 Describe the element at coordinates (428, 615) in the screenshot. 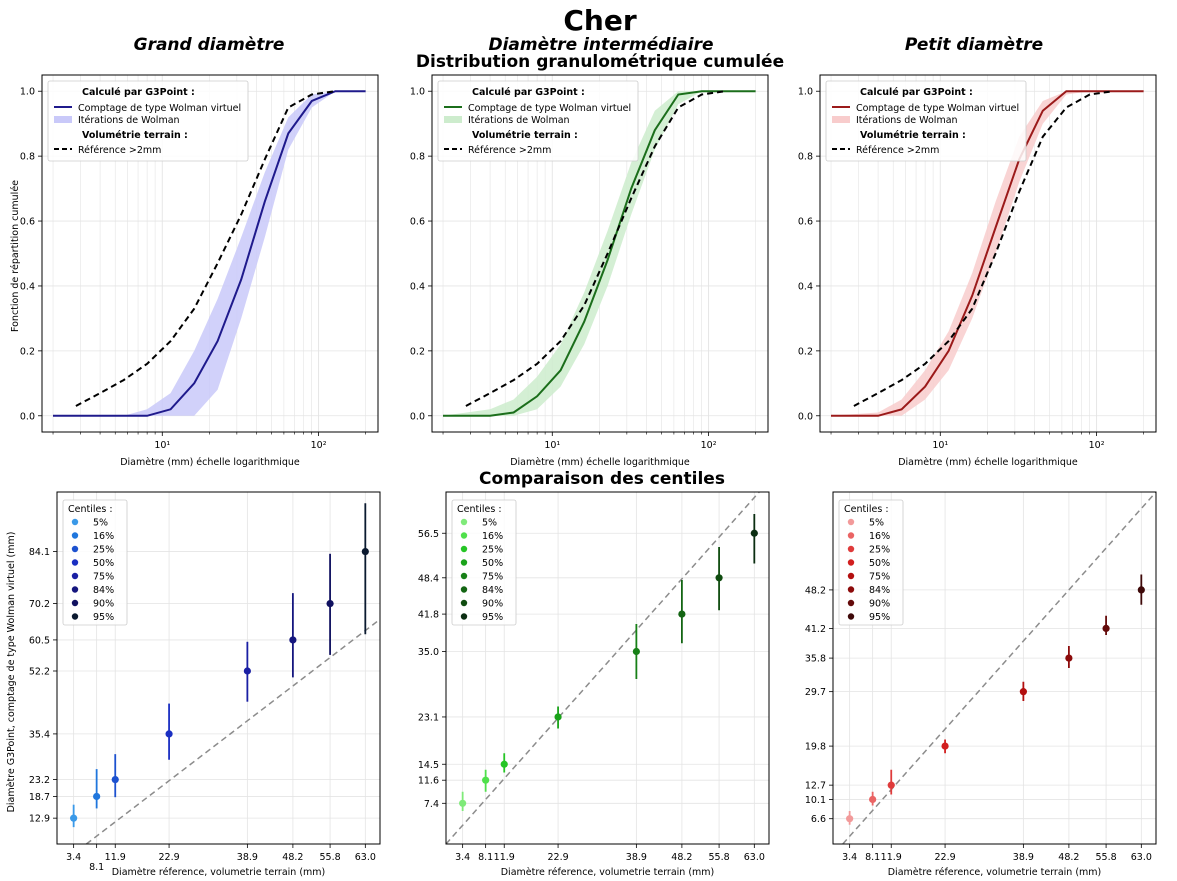

I see `y-tick-label: 41.8` at that location.